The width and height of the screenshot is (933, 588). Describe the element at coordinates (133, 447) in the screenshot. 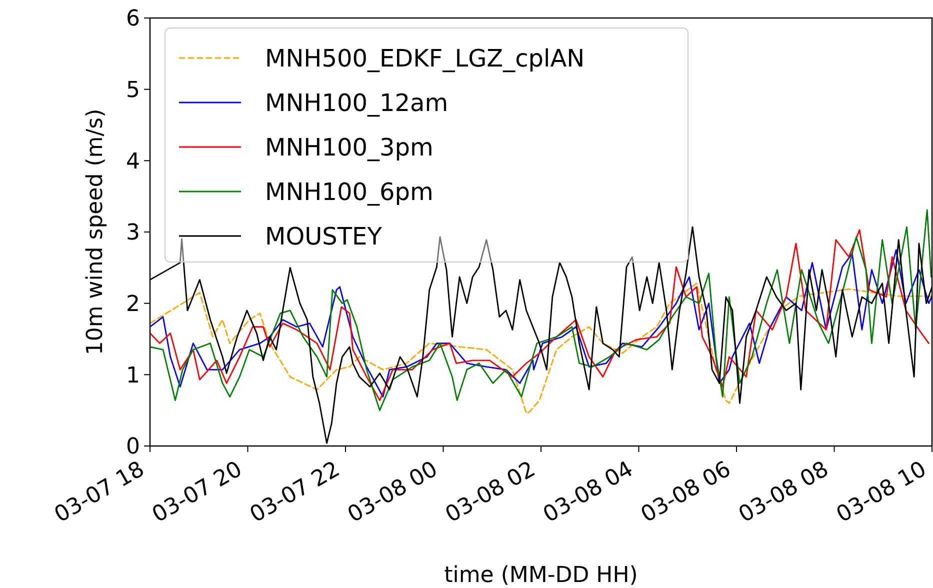

I see `y-tick-label: 0` at that location.